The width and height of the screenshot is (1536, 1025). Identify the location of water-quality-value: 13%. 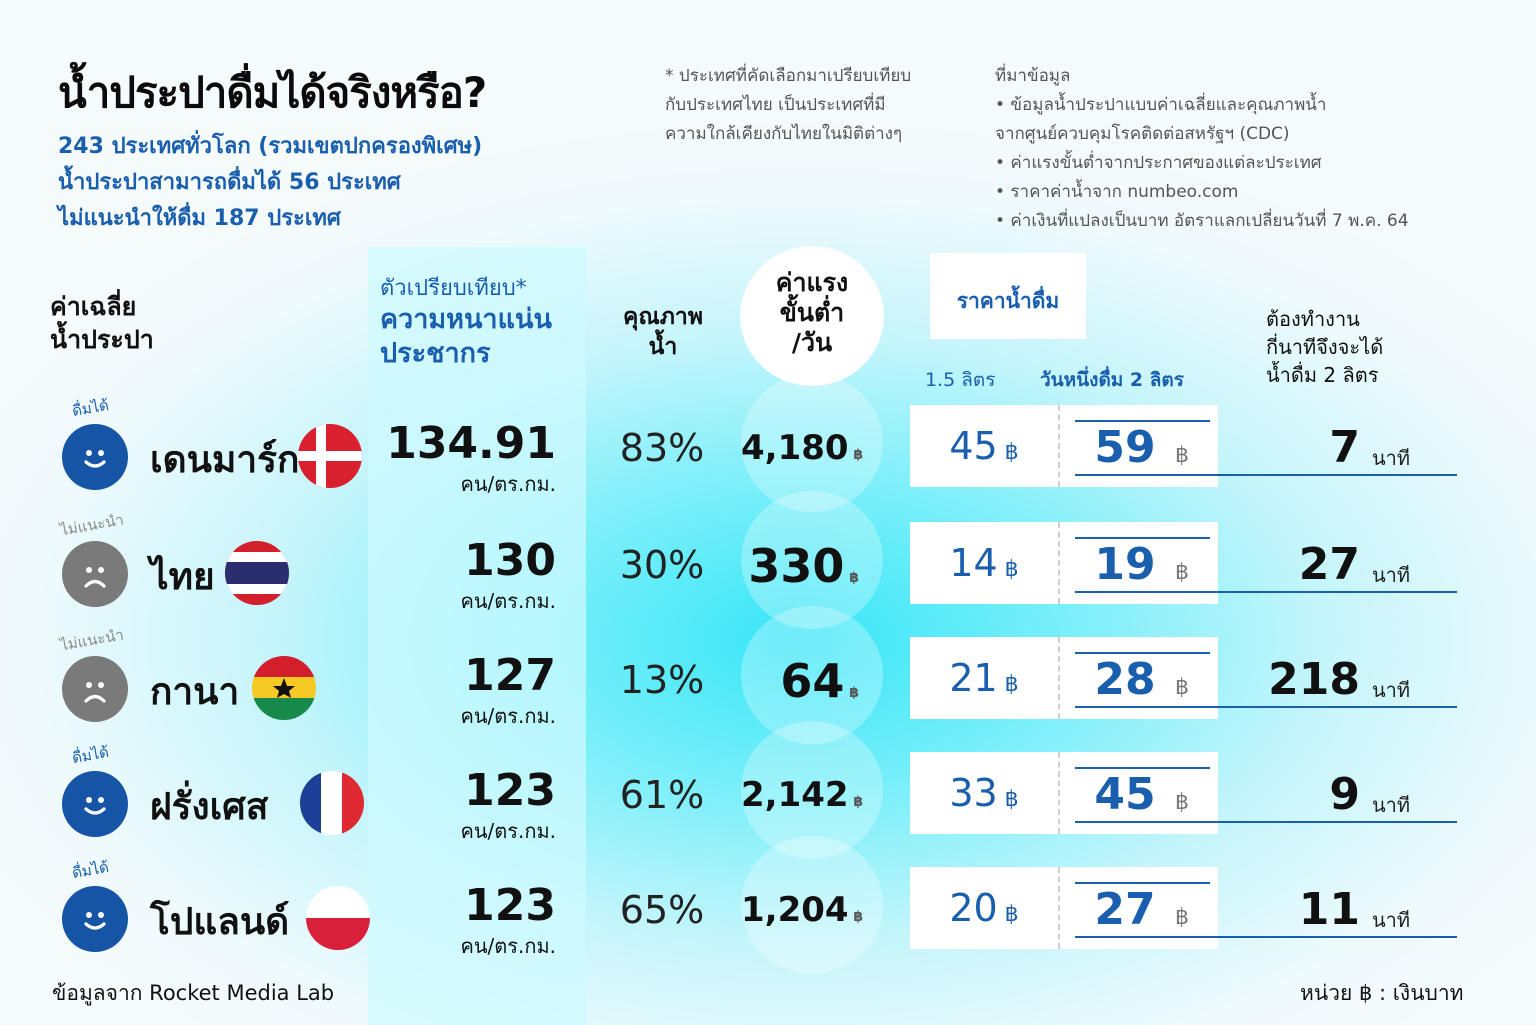
(662, 680).